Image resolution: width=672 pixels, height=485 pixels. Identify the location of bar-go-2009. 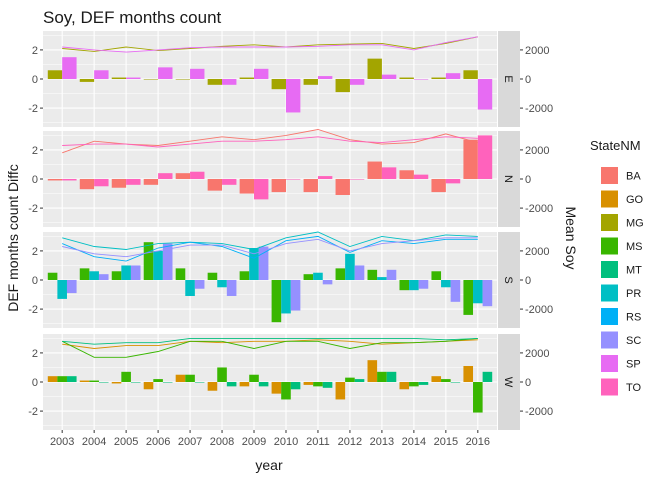
(244, 384).